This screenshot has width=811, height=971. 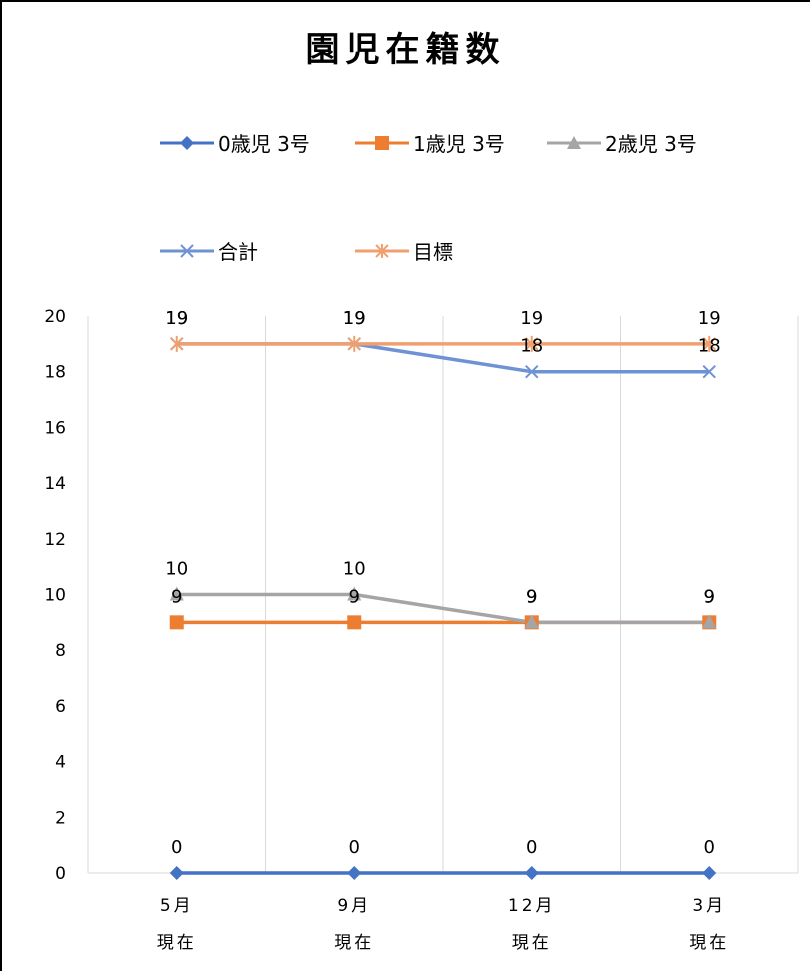 What do you see at coordinates (238, 252) in the screenshot?
I see `legend-label: 合計` at bounding box center [238, 252].